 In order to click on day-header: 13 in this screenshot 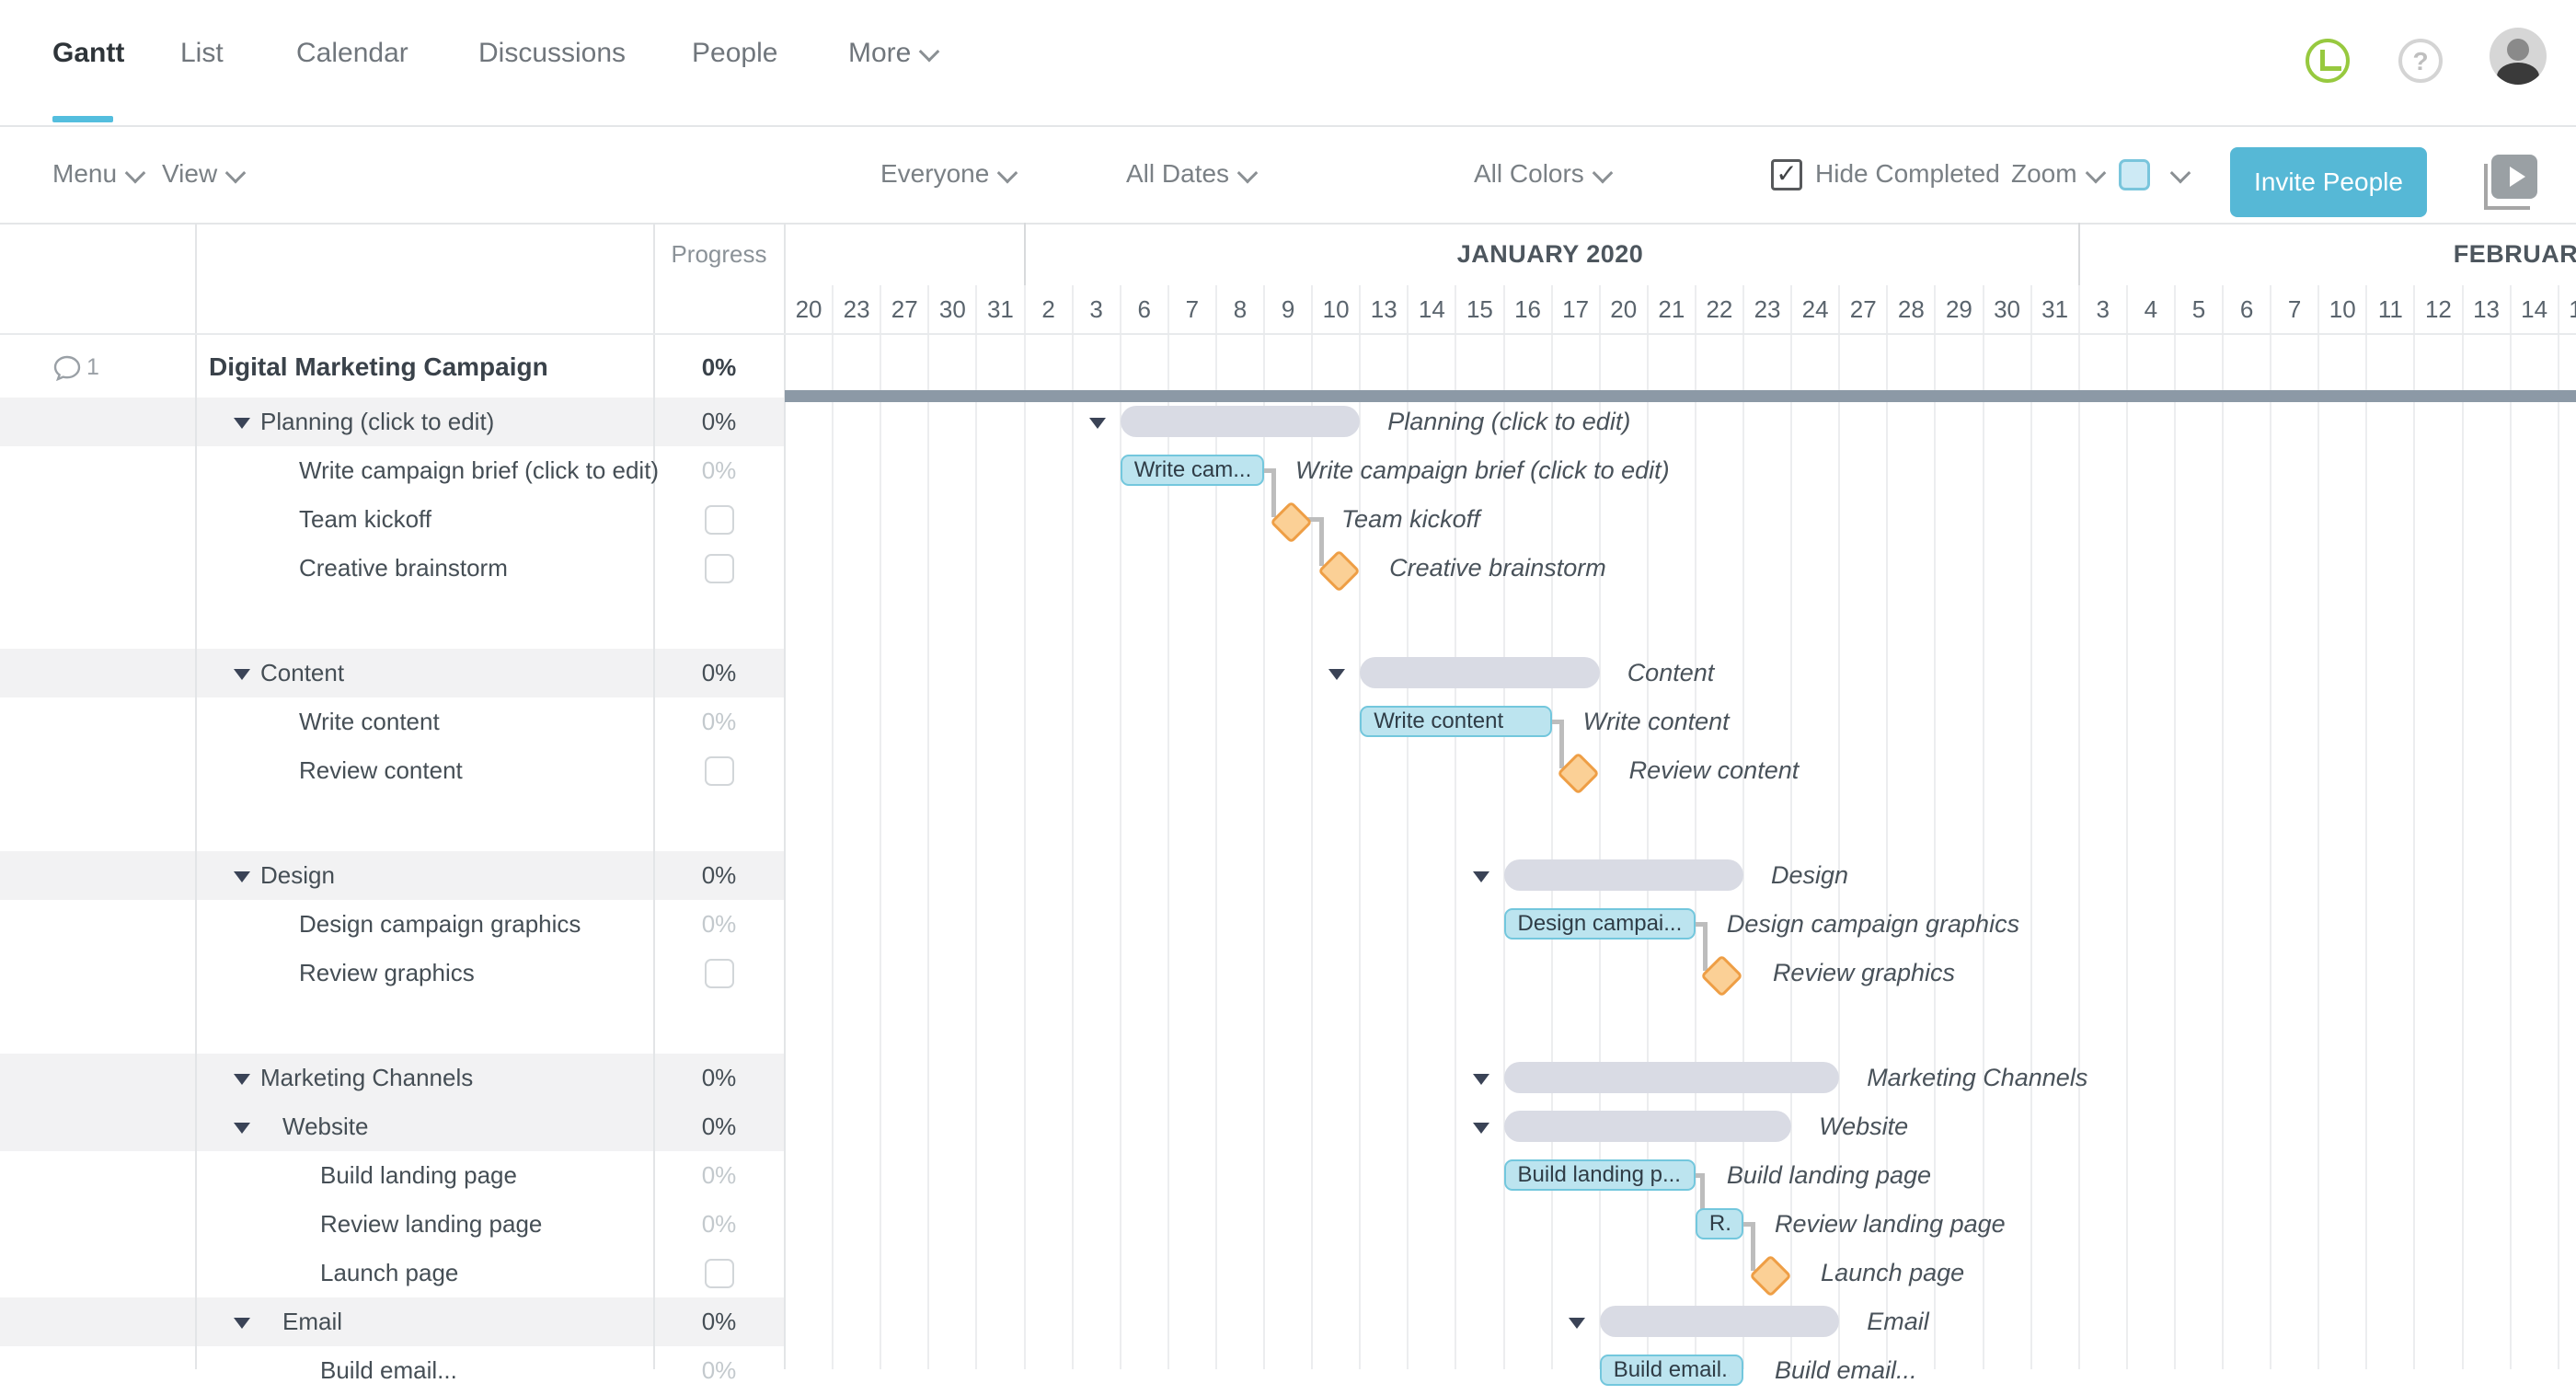, I will do `click(1383, 309)`.